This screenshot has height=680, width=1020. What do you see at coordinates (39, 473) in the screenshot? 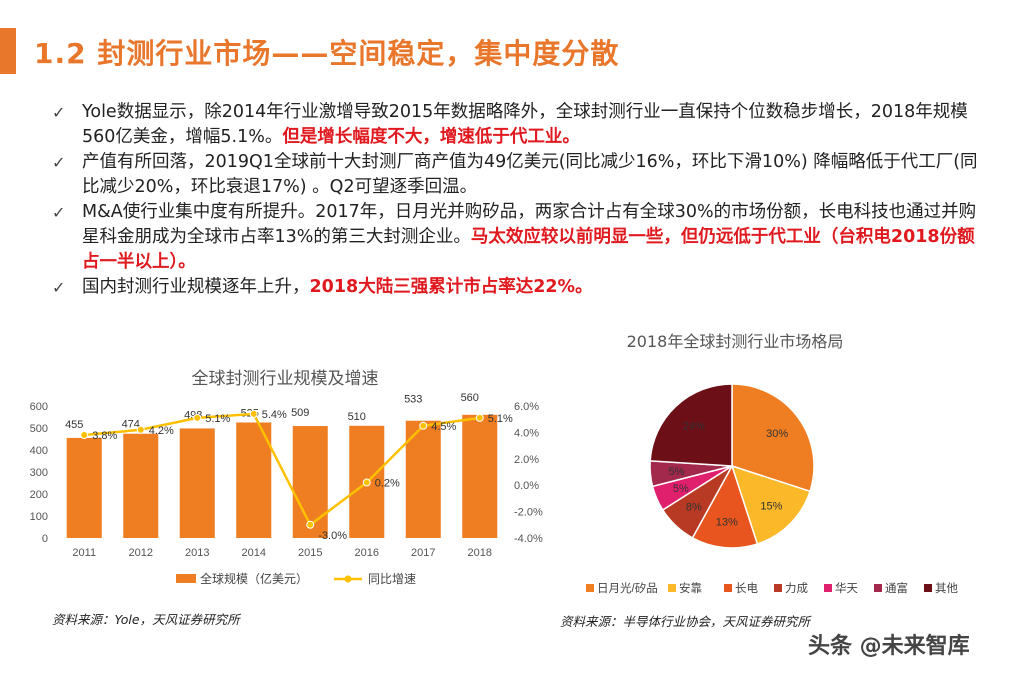
I see `y-left-tick-label: 300` at bounding box center [39, 473].